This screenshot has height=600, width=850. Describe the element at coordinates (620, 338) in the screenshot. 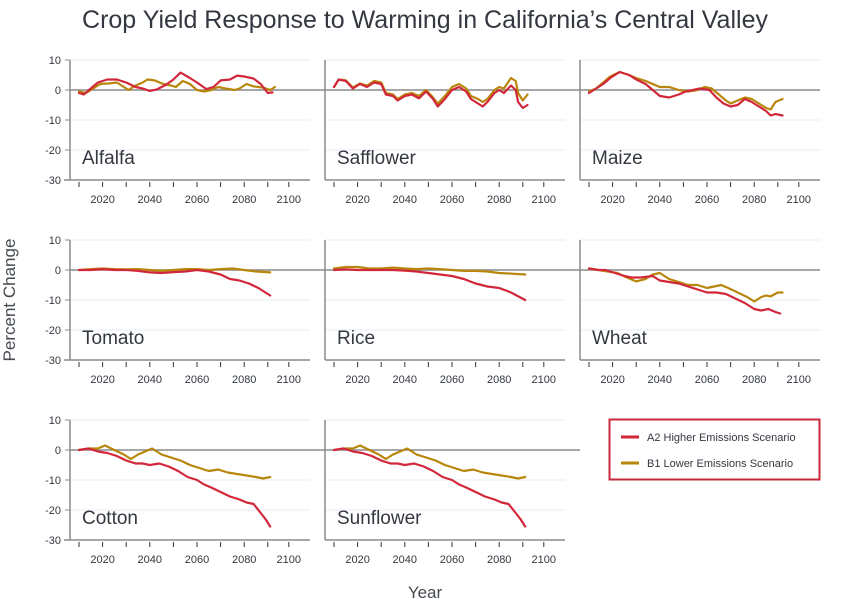

I see `panel-label: Wheat` at that location.